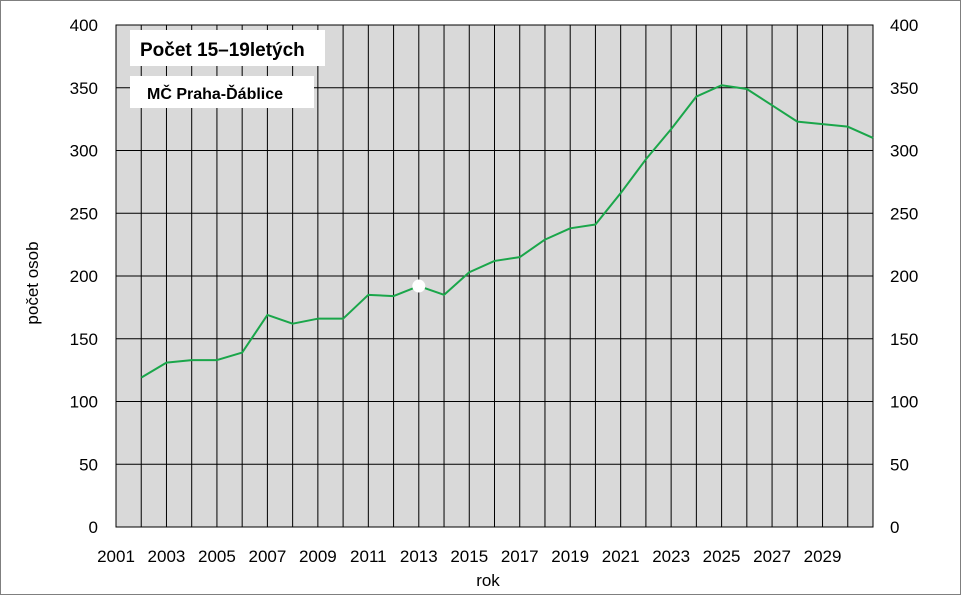  I want to click on y-axis-right: 0 50 100 150 200 250 300 350 400, so click(904, 276).